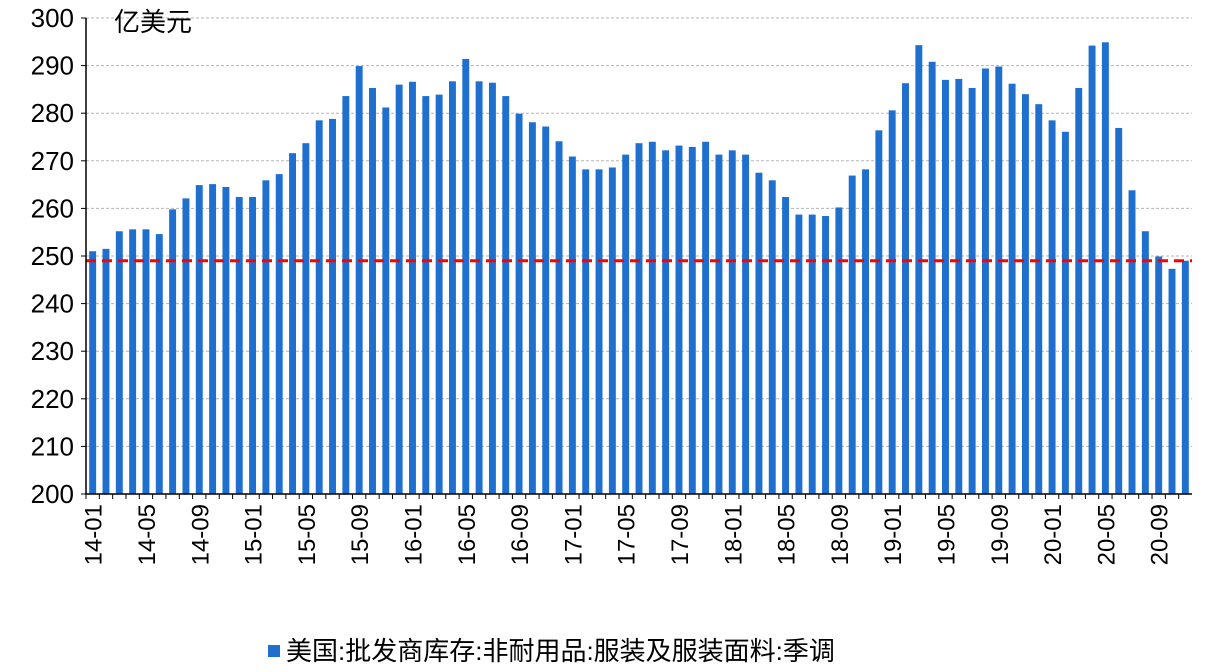 The width and height of the screenshot is (1208, 672). What do you see at coordinates (573, 534) in the screenshot?
I see `x-tick-label: 17-01` at bounding box center [573, 534].